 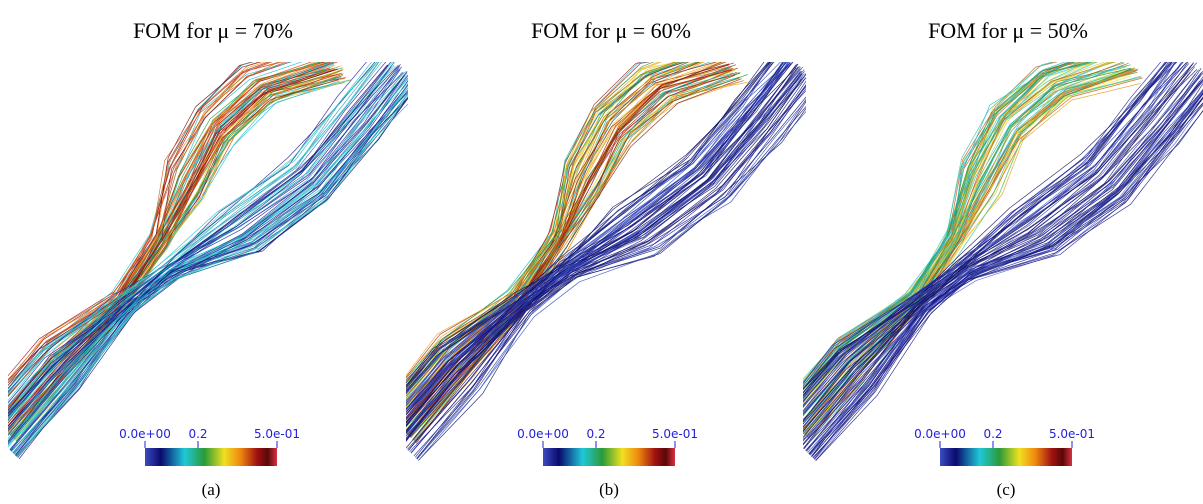 I want to click on panel-title: FOM for μ = 70%, so click(x=213, y=30).